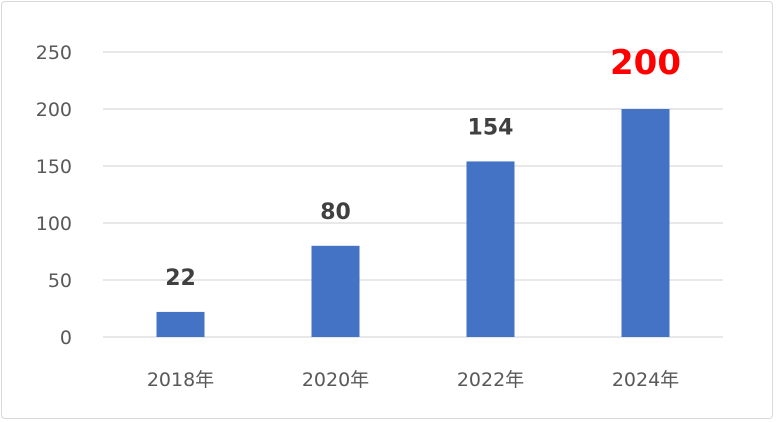 The width and height of the screenshot is (776, 422). I want to click on x-tick-label: 2020年, so click(335, 380).